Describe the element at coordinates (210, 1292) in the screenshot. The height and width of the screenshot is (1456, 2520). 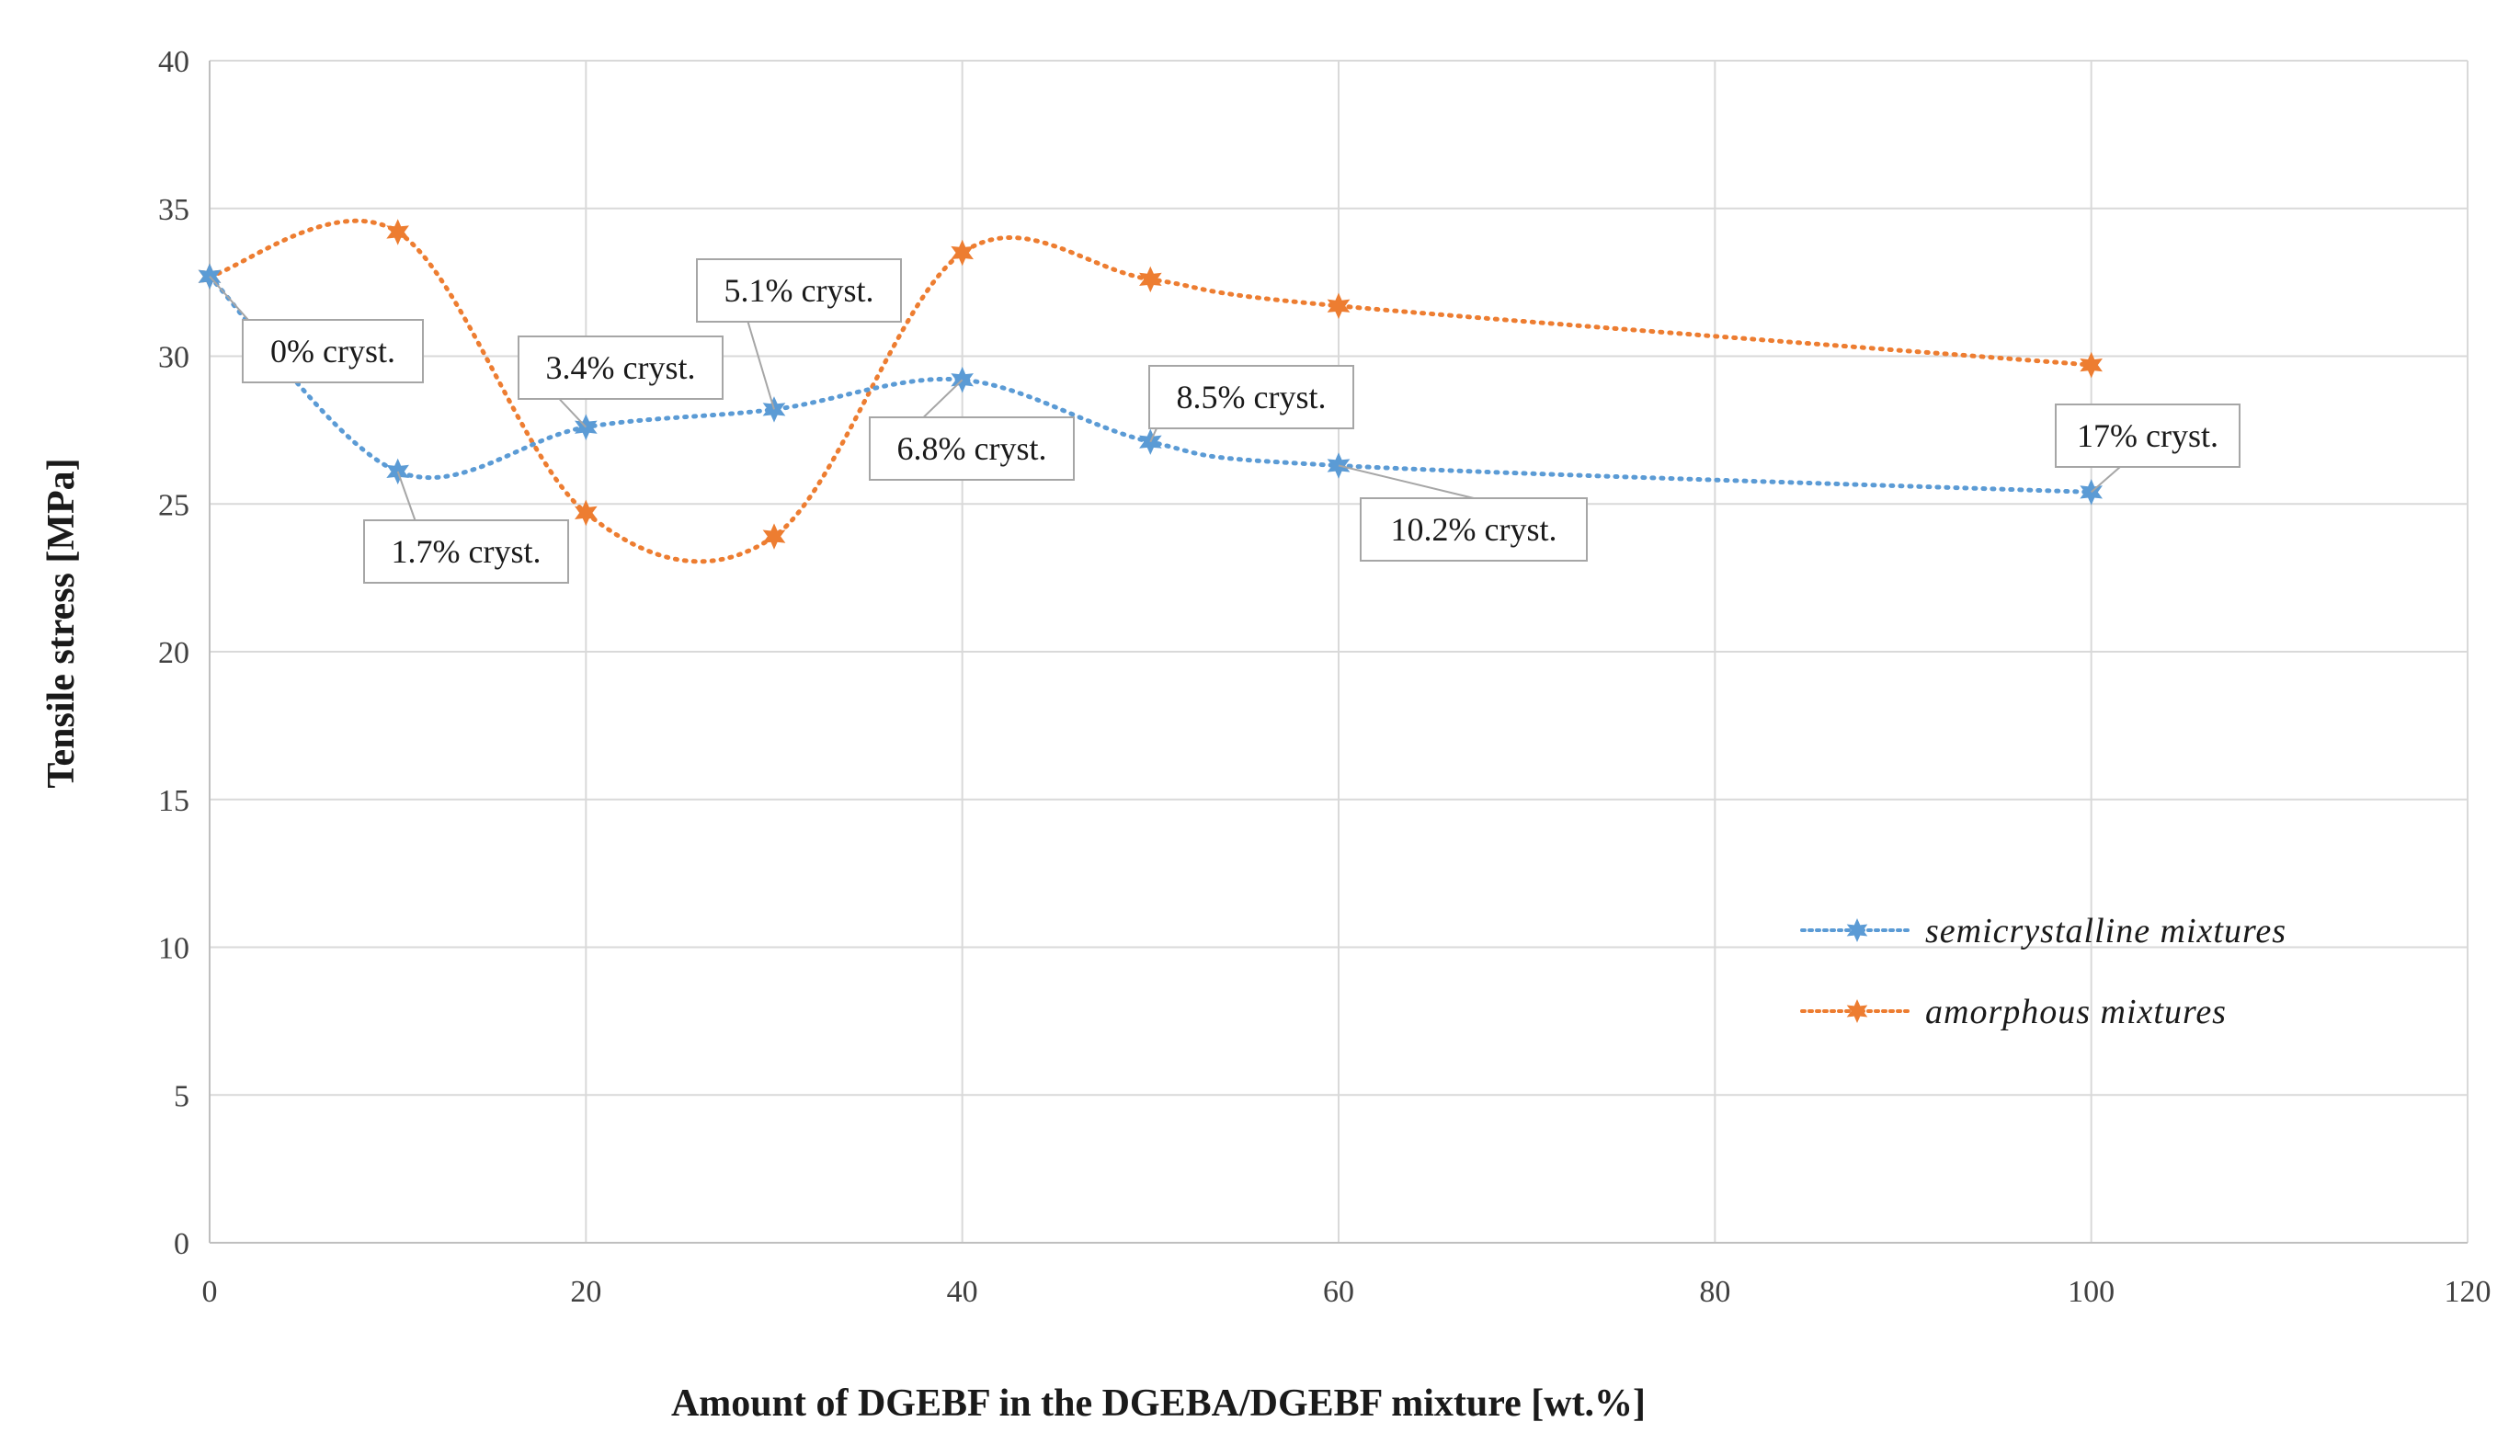
I see `x-tick-label: 0` at that location.